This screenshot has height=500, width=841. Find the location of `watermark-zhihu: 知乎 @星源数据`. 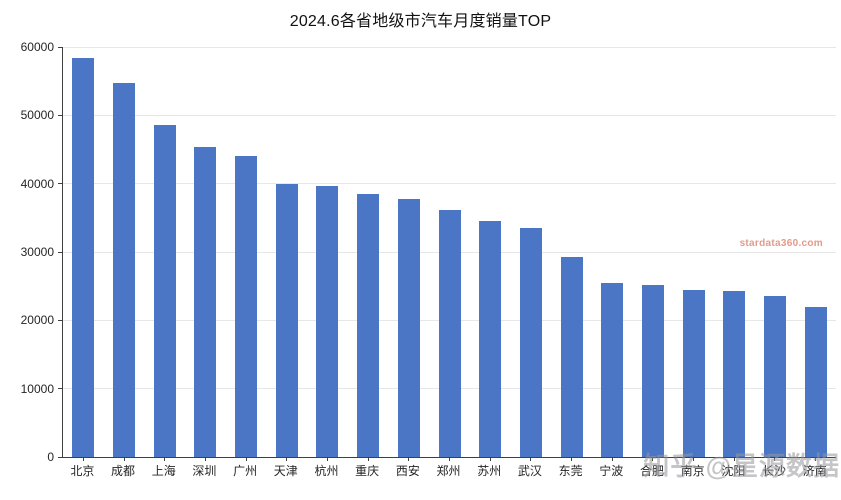

watermark-zhihu: 知乎 @星源数据 is located at coordinates (741, 466).